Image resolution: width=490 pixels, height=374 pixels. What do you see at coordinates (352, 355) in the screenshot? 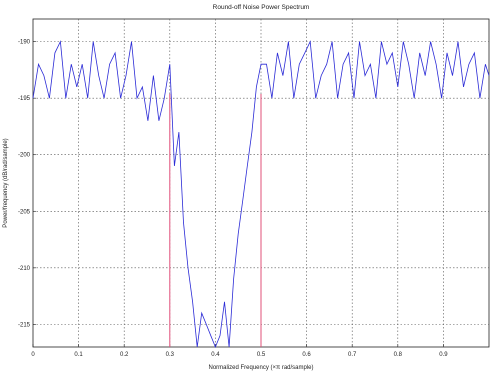
I see `x-tick-label: 0.7` at bounding box center [352, 355].